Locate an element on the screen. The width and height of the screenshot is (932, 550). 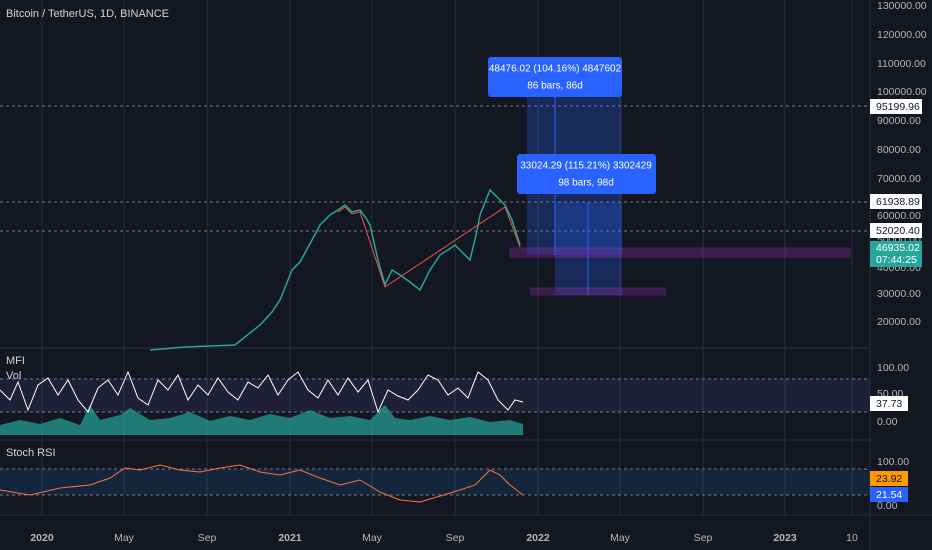
time-label: 2020 is located at coordinates (42, 538).